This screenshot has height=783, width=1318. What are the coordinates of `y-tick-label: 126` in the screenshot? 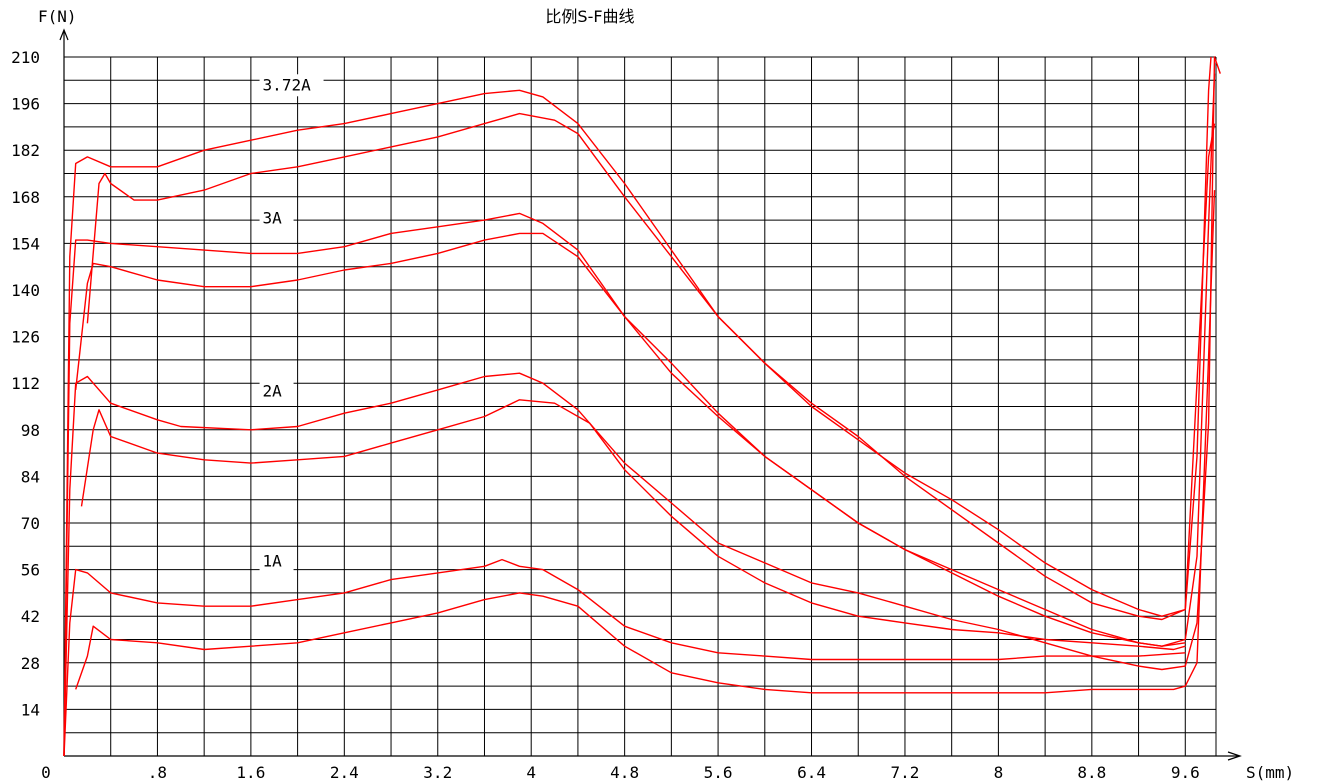 It's located at (25, 337).